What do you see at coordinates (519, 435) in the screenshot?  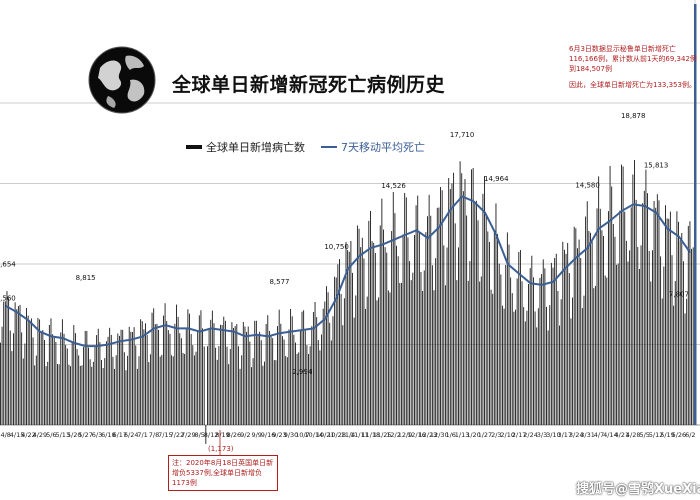 I see `x-tick-label: 2/17` at bounding box center [519, 435].